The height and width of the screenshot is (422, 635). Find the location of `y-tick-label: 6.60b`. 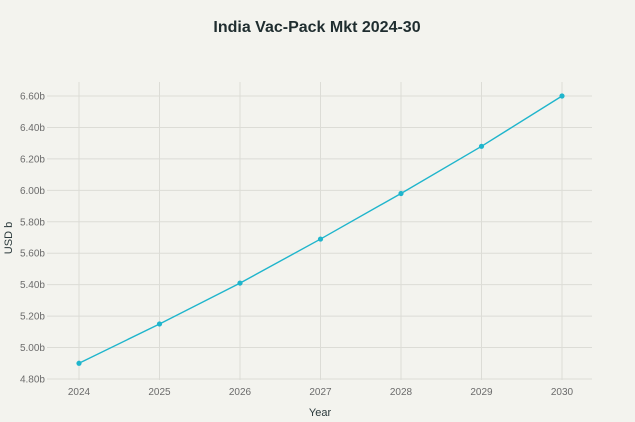

y-tick-label: 6.60b is located at coordinates (32, 97).